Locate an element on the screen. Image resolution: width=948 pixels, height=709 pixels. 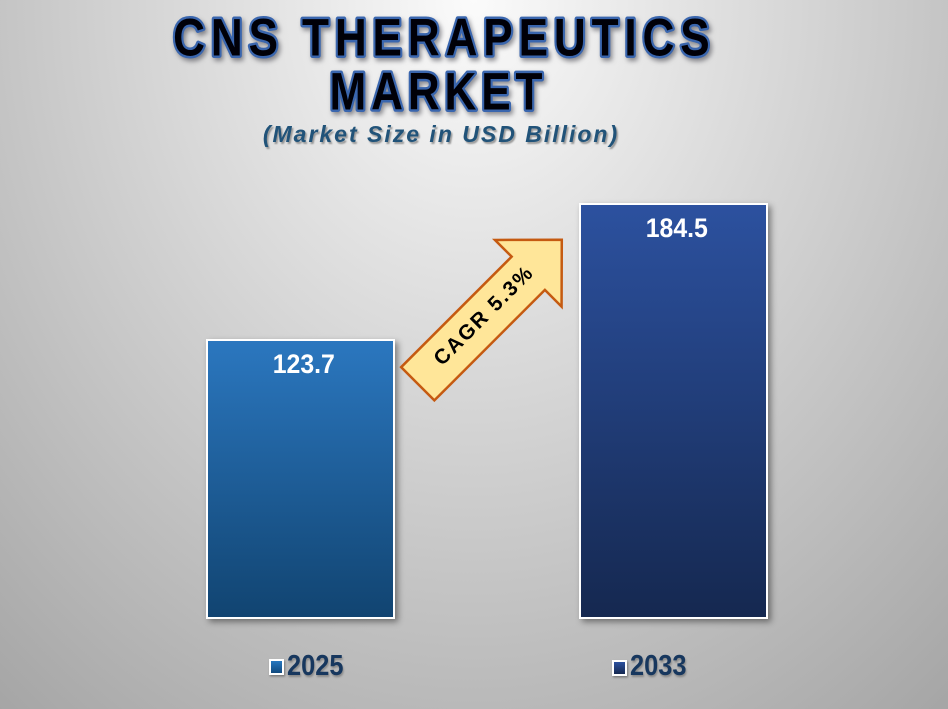
svg-text: CNS THERAPEUTICS is located at coordinates (444, 38).